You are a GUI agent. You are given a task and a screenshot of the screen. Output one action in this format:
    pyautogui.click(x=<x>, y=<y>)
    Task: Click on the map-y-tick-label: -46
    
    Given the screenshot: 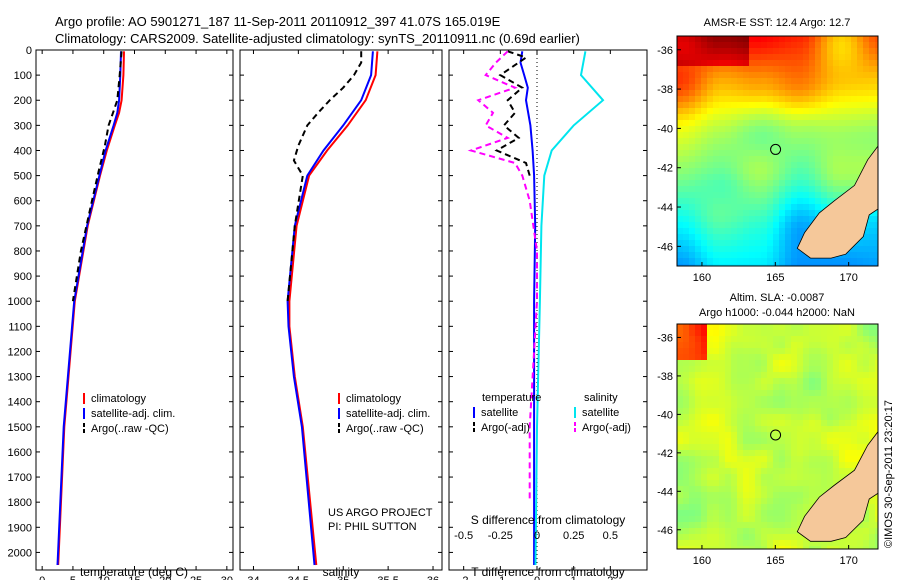 What is the action you would take?
    pyautogui.click(x=665, y=247)
    